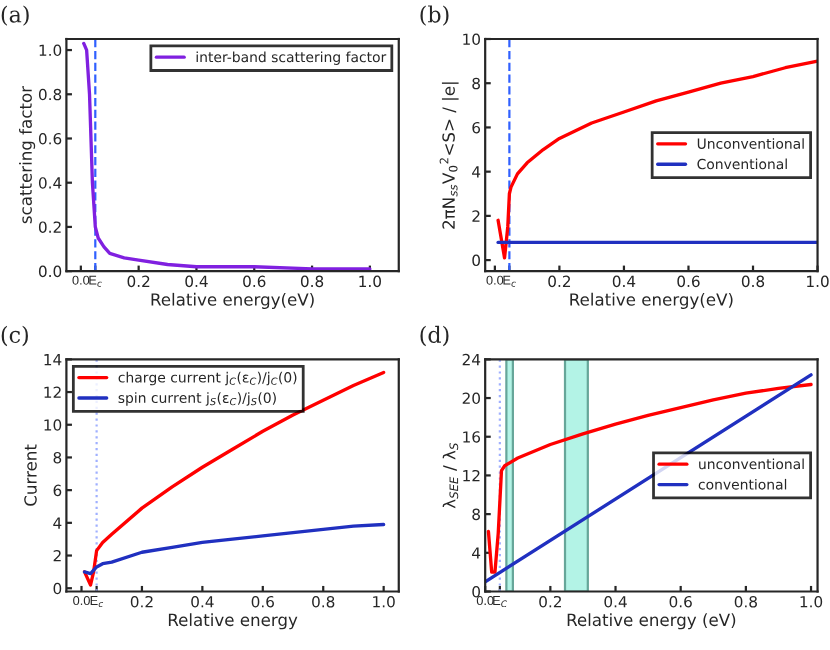 The width and height of the screenshot is (830, 650). I want to click on chart-title: (d), so click(434, 336).